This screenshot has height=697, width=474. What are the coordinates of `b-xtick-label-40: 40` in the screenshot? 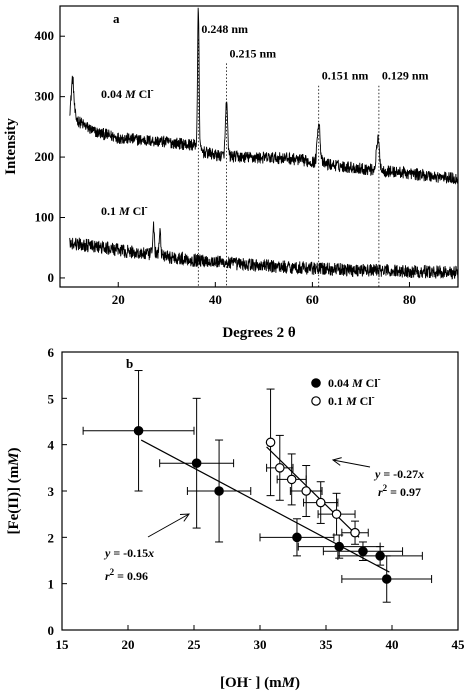 It's located at (392, 644).